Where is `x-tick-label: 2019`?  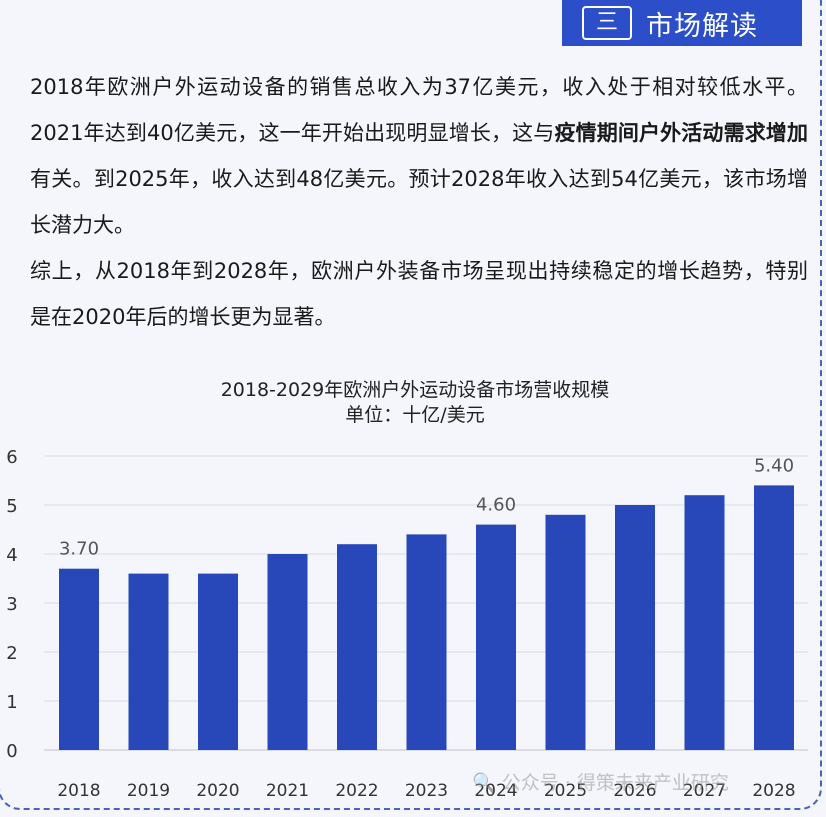
x-tick-label: 2019 is located at coordinates (148, 791).